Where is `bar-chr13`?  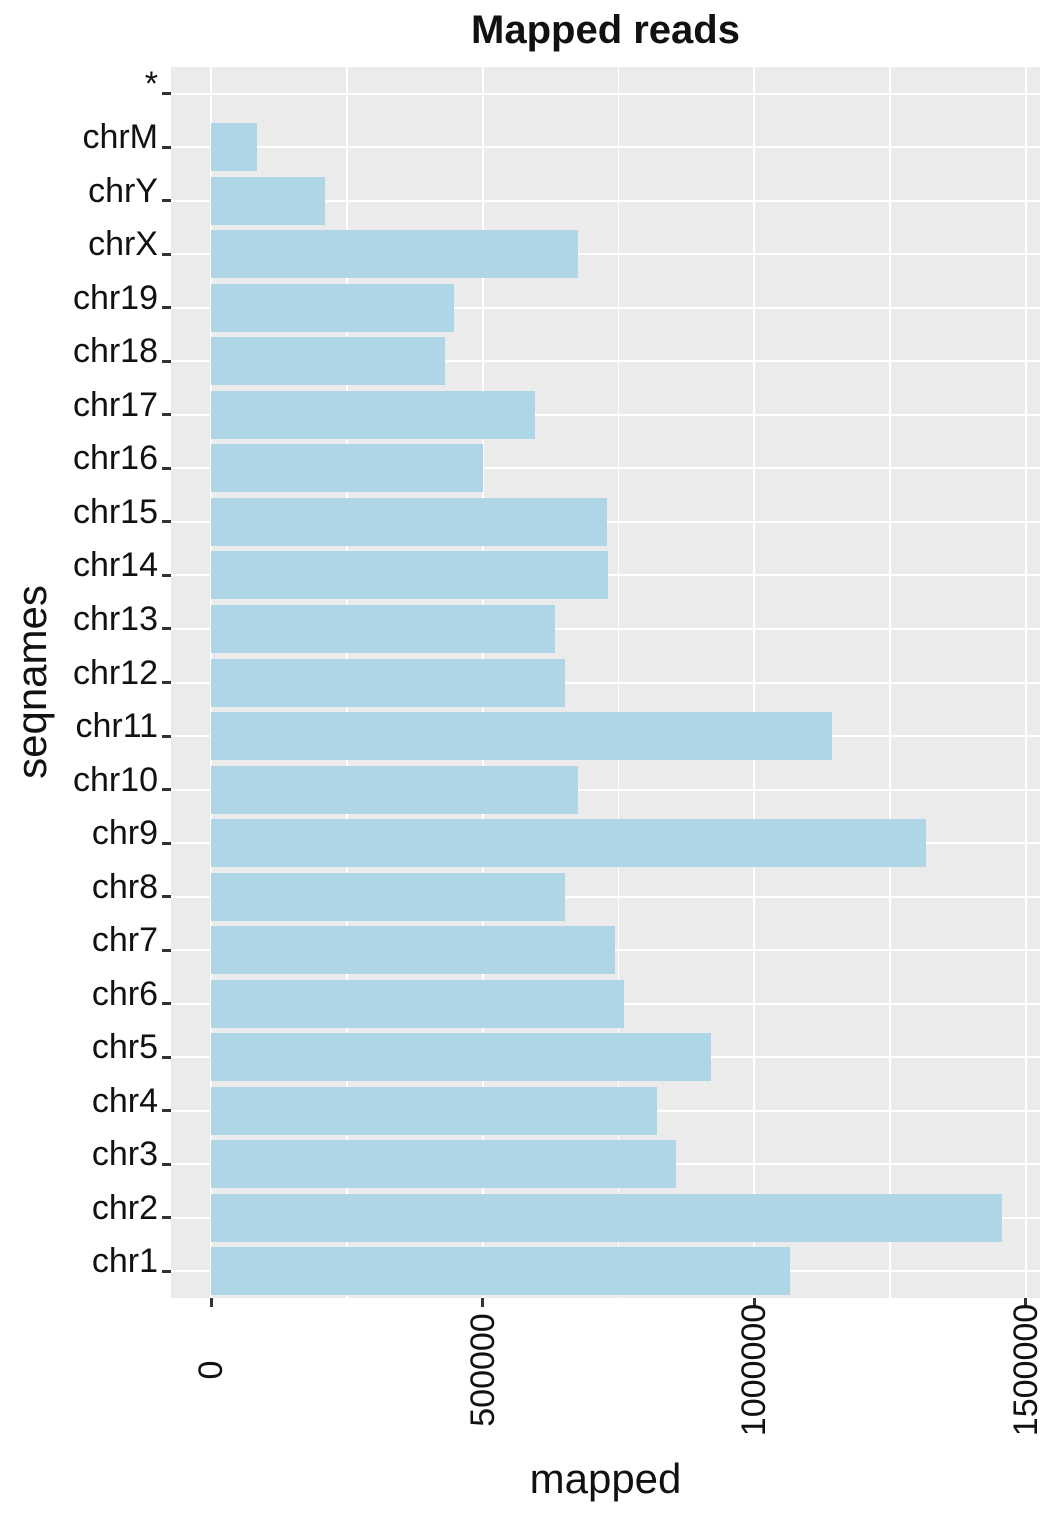
bar-chr13 is located at coordinates (383, 628).